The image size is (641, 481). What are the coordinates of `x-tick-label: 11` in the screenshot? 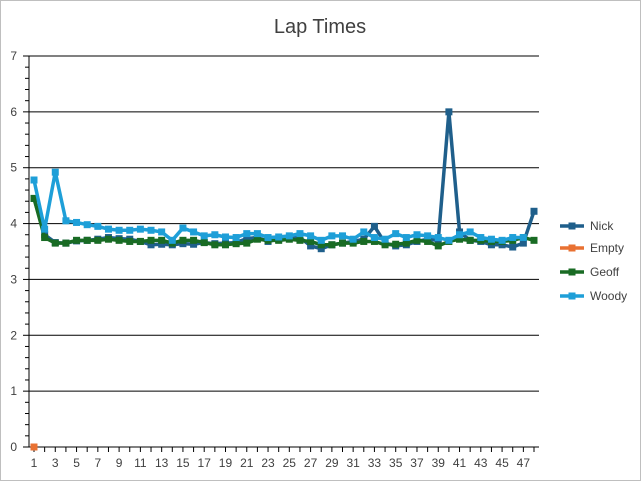 It's located at (140, 463).